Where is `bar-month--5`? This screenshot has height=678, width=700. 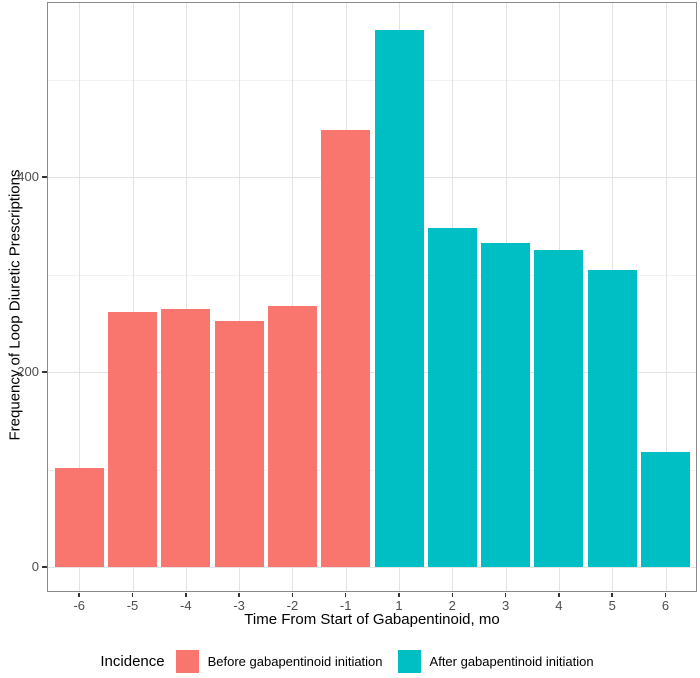
bar-month--5 is located at coordinates (132, 439).